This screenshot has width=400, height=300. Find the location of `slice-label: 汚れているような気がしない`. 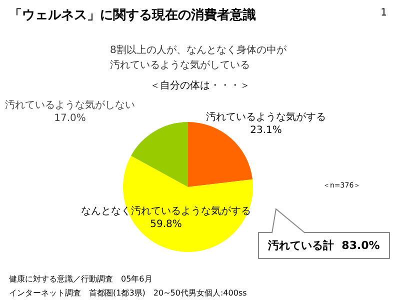

slice-label: 汚れているような気がしない is located at coordinates (70, 105).